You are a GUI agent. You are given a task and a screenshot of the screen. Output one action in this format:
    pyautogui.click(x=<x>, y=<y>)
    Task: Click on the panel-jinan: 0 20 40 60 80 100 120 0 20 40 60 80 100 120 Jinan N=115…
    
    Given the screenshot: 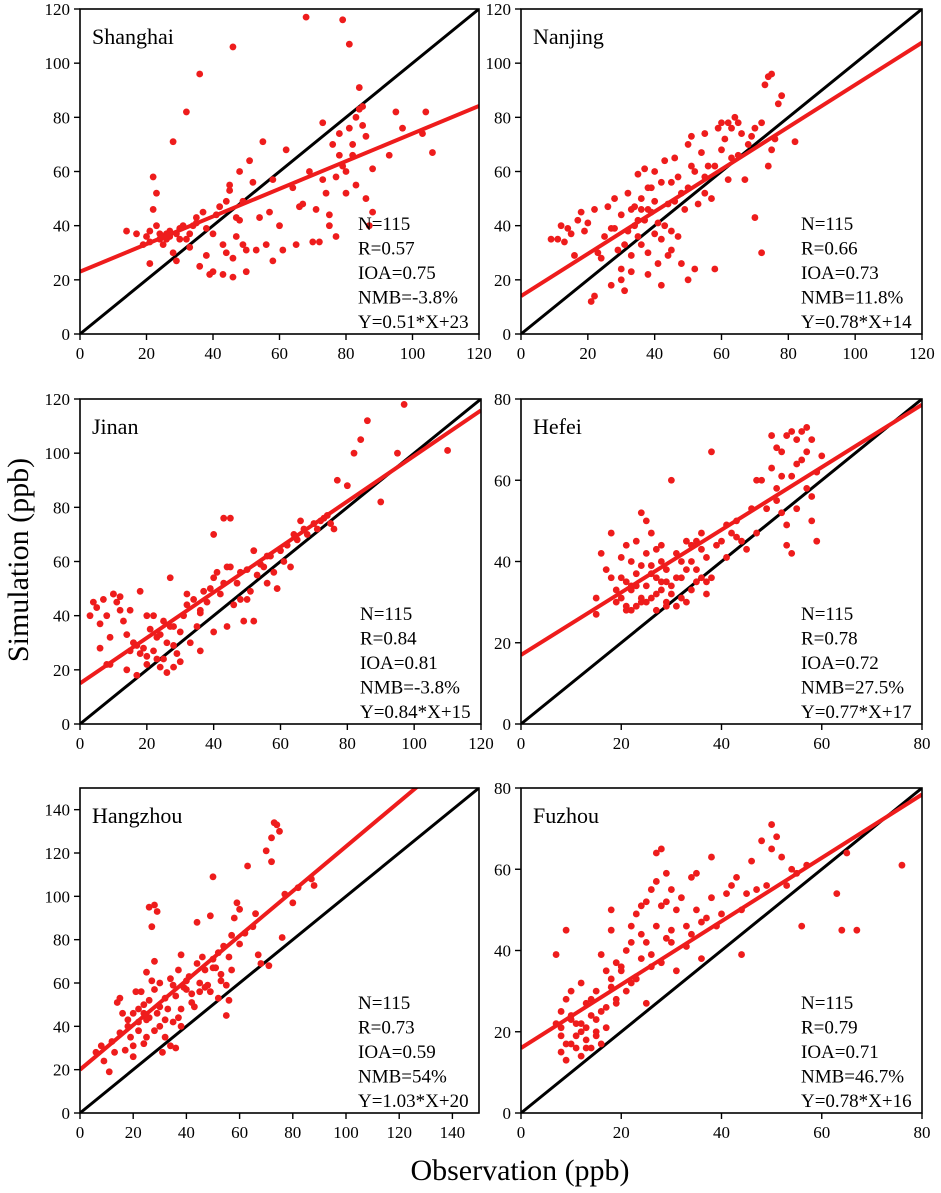 What is the action you would take?
    pyautogui.click(x=269, y=571)
    